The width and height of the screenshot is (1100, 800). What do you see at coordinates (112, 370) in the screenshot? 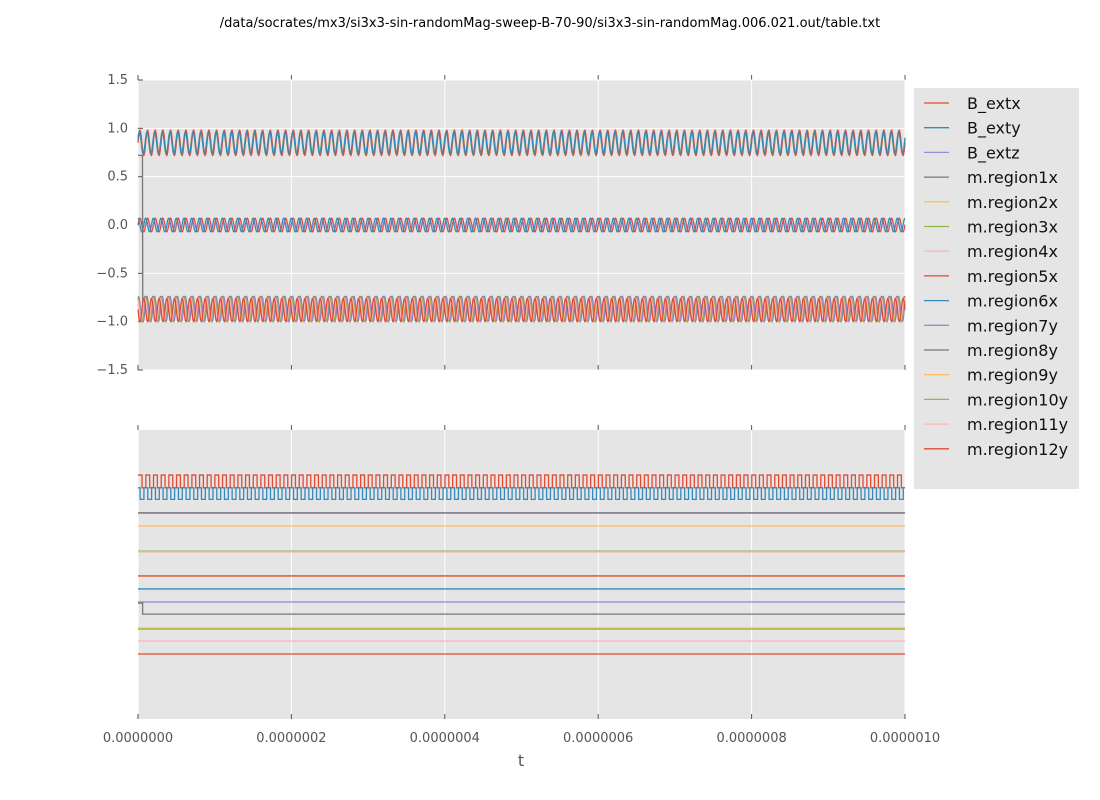
I see `y-tick-label: −1.5` at bounding box center [112, 370].